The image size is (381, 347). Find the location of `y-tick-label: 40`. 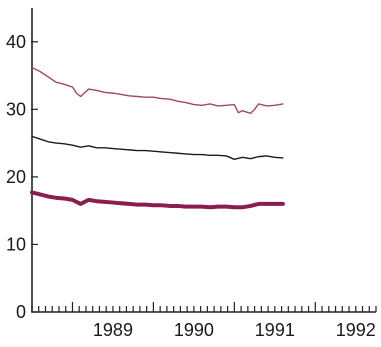

y-tick-label: 40 is located at coordinates (16, 42).